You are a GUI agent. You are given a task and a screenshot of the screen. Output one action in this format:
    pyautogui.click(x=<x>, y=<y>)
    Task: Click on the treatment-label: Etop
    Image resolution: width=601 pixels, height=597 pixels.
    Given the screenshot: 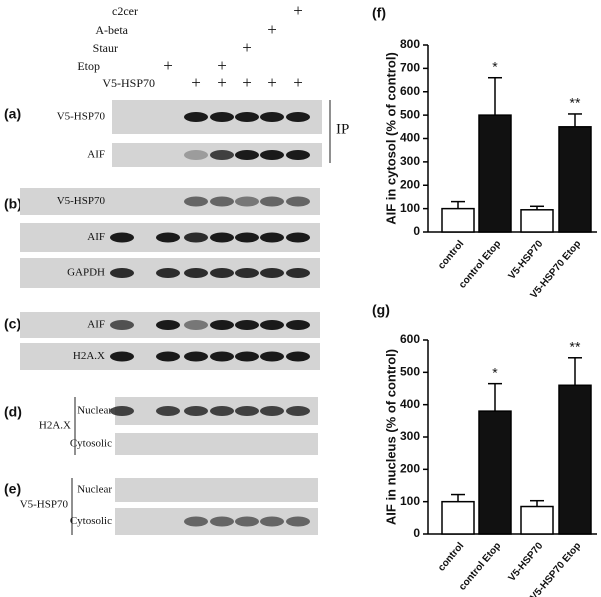 What is the action you would take?
    pyautogui.click(x=88, y=66)
    